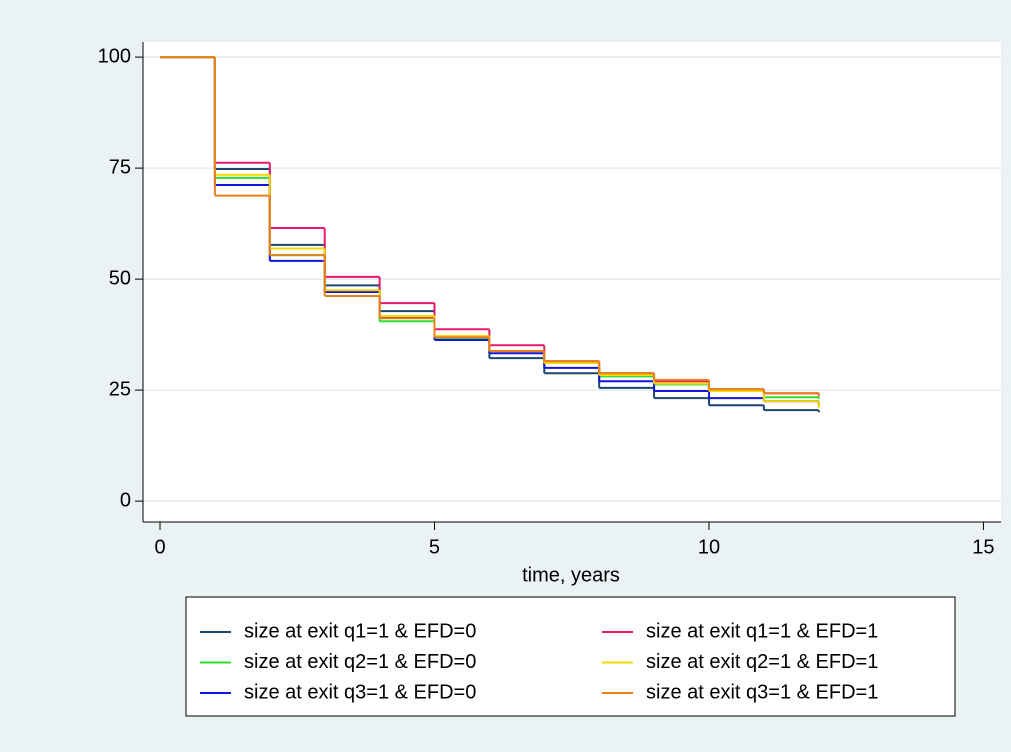 Image resolution: width=1011 pixels, height=752 pixels. What do you see at coordinates (434, 547) in the screenshot?
I see `x-tick-label: 5` at bounding box center [434, 547].